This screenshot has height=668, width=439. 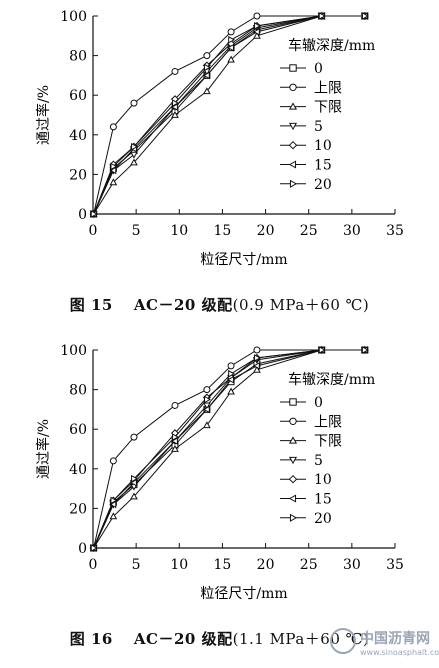 I want to click on watermark-text: 中国沥青网, so click(x=395, y=639).